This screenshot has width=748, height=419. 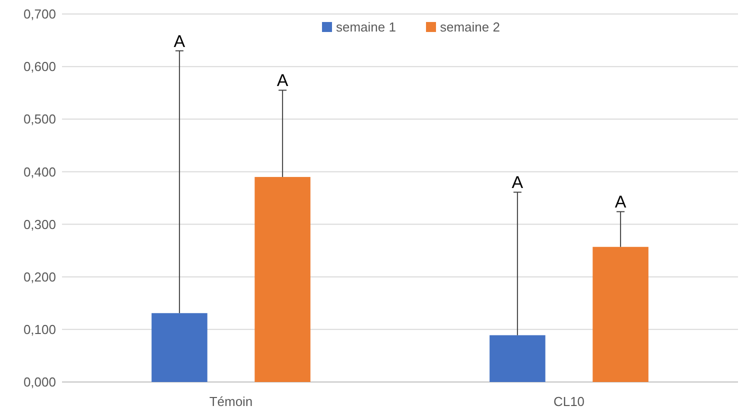 What do you see at coordinates (39, 119) in the screenshot?
I see `y-tick-label: 0,500` at bounding box center [39, 119].